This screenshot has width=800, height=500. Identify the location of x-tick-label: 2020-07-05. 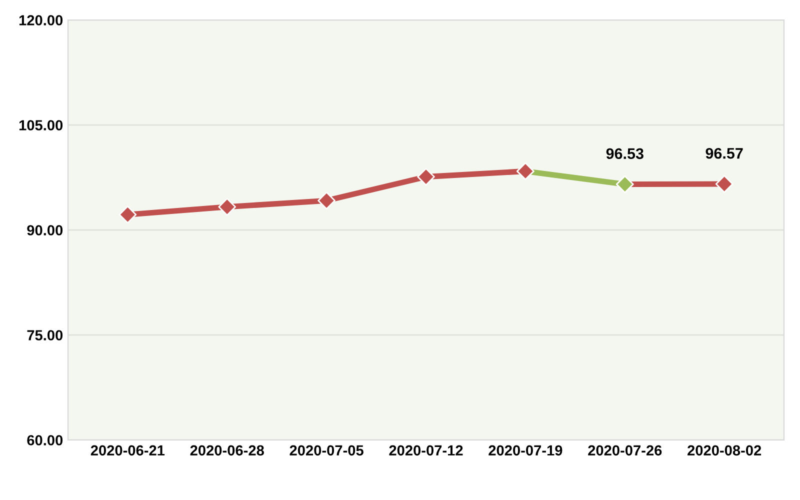
(327, 450).